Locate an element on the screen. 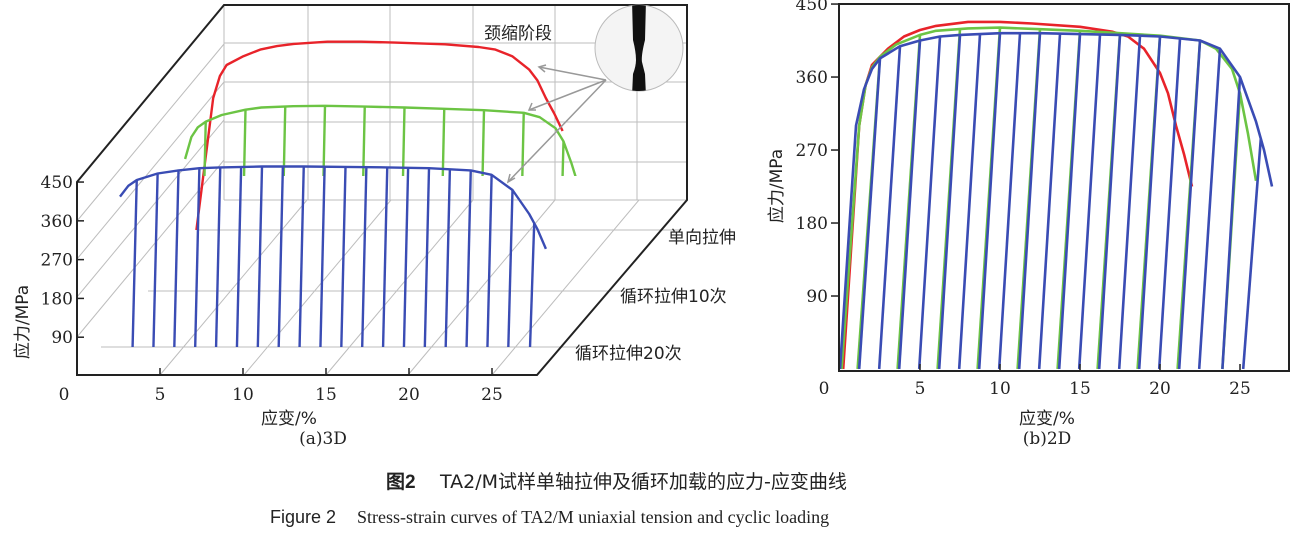 This screenshot has height=534, width=1297. y-tick-label-3d: 450 is located at coordinates (57, 183).